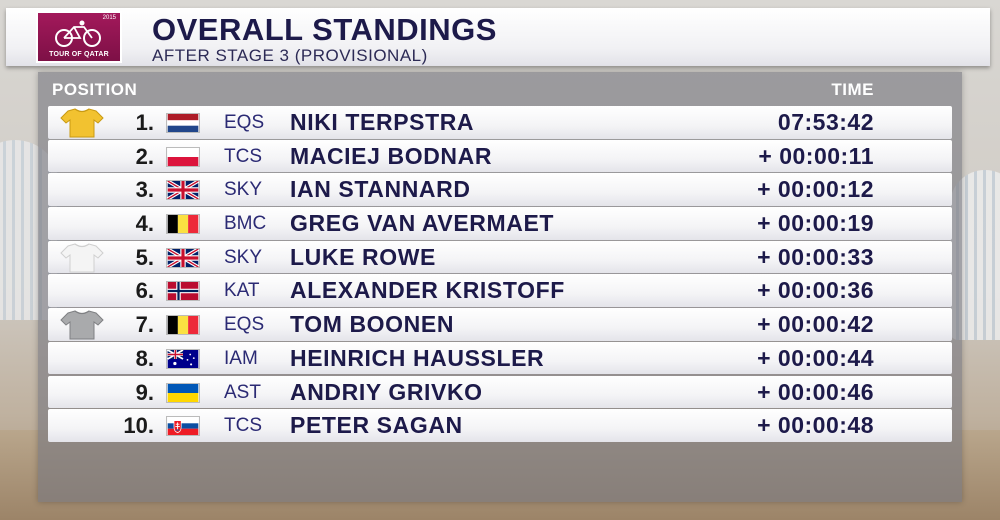 This screenshot has height=520, width=1000. Describe the element at coordinates (144, 122) in the screenshot. I see `row-position: 1.` at that location.